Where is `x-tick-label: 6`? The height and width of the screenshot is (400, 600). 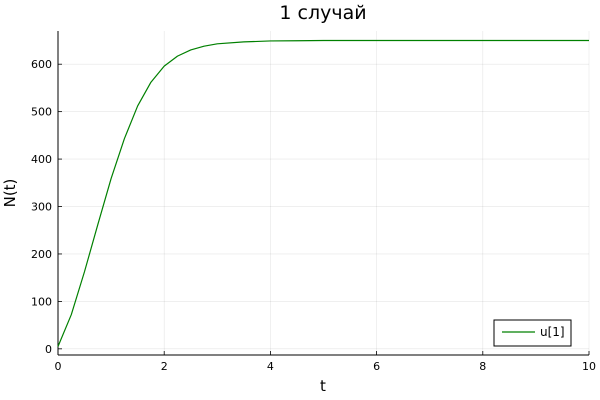 x-tick-label: 6 is located at coordinates (376, 366).